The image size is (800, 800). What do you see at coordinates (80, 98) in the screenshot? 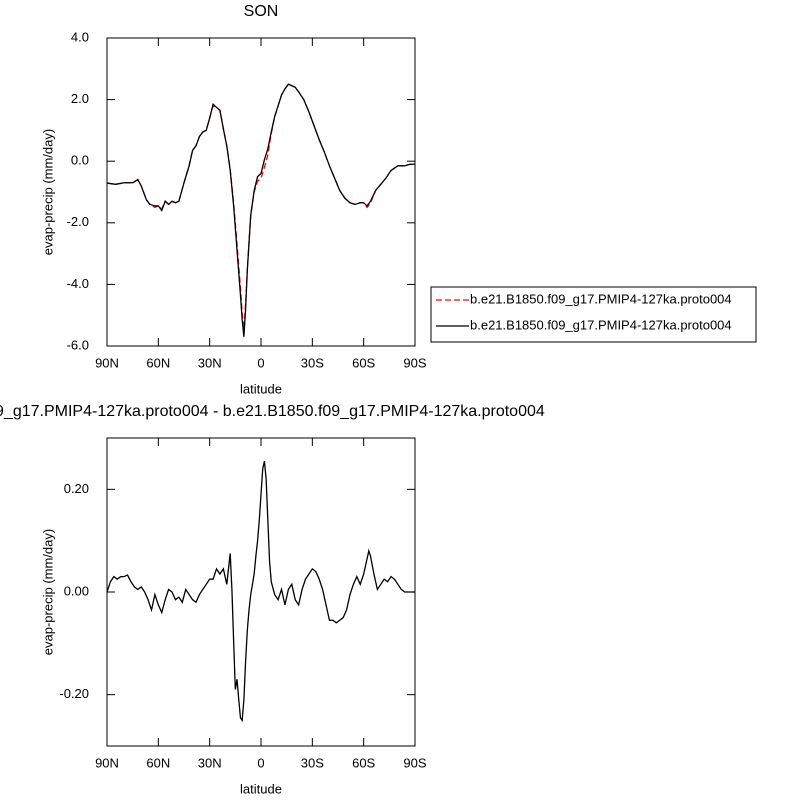
I see `y-tick-label: 2.0` at bounding box center [80, 98].